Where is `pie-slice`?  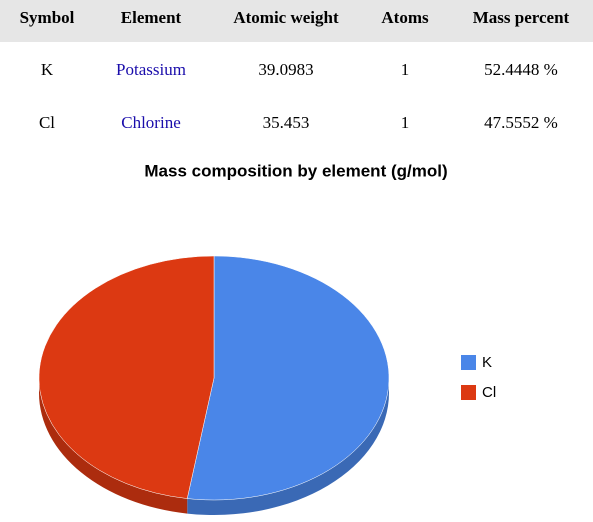 pie-slice is located at coordinates (126, 377).